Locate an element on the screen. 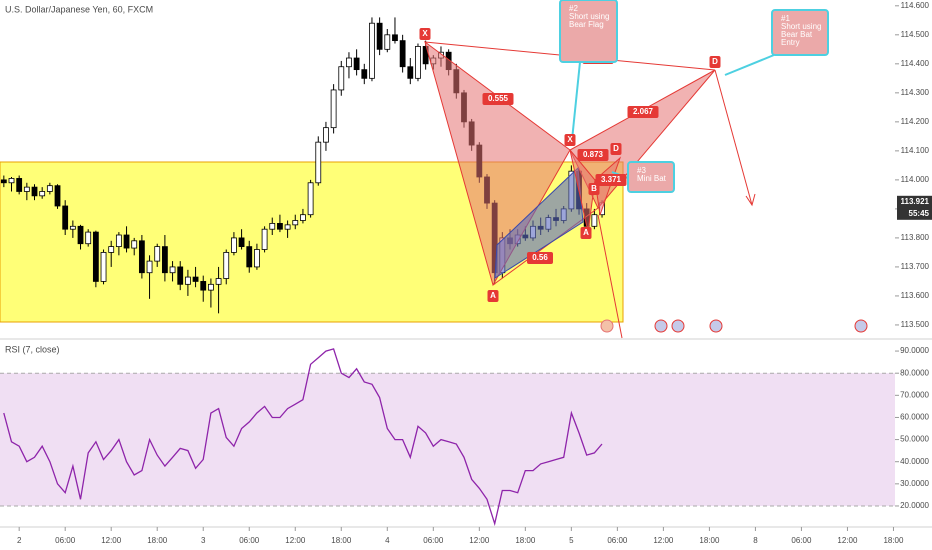 The image size is (932, 550). y-tick-label: 60.0000 is located at coordinates (914, 417).